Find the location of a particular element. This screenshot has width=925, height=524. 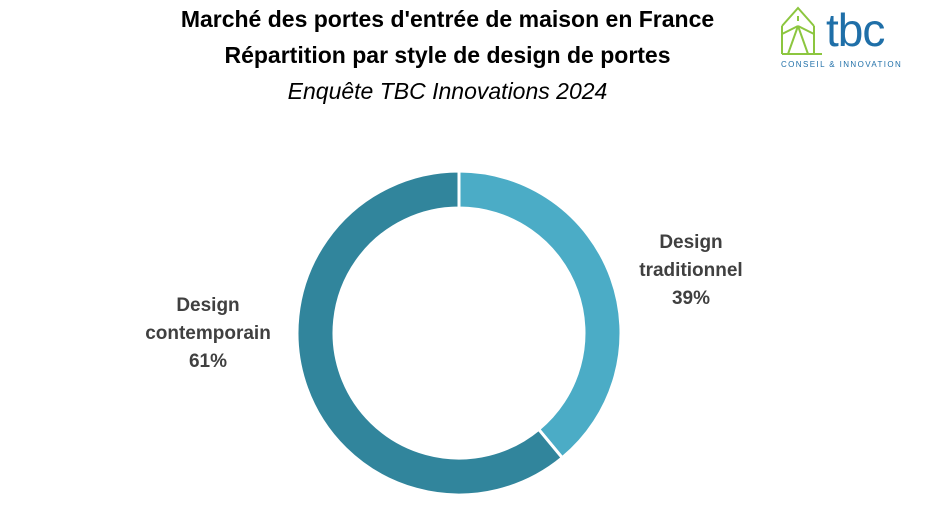

label-line: traditionnel is located at coordinates (691, 270).